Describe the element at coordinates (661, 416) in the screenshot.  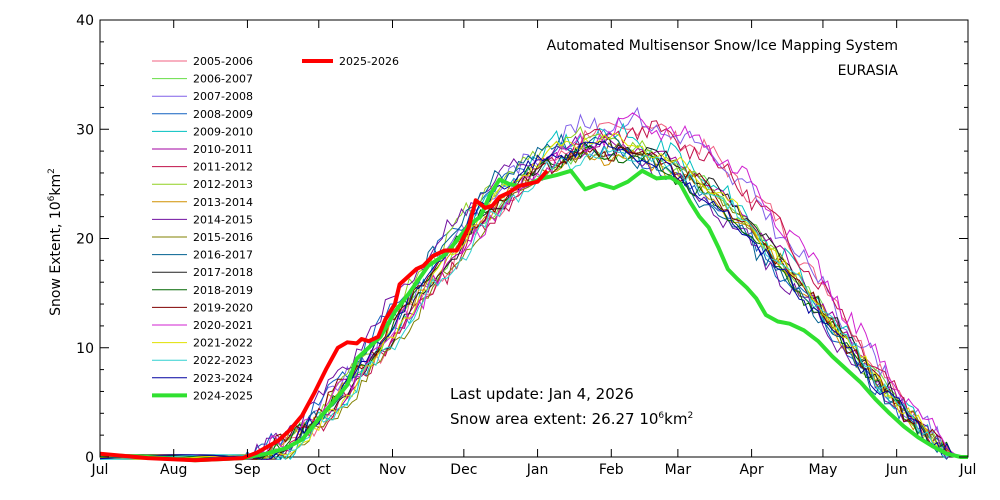
I see `extent-annotation-exp: 6` at that location.